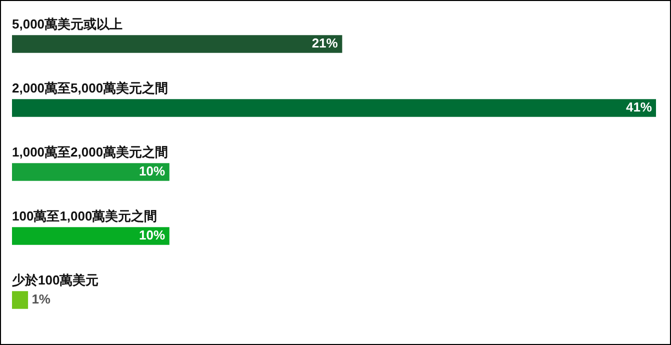 This screenshot has height=345, width=671. I want to click on data-label: 41%, so click(639, 107).